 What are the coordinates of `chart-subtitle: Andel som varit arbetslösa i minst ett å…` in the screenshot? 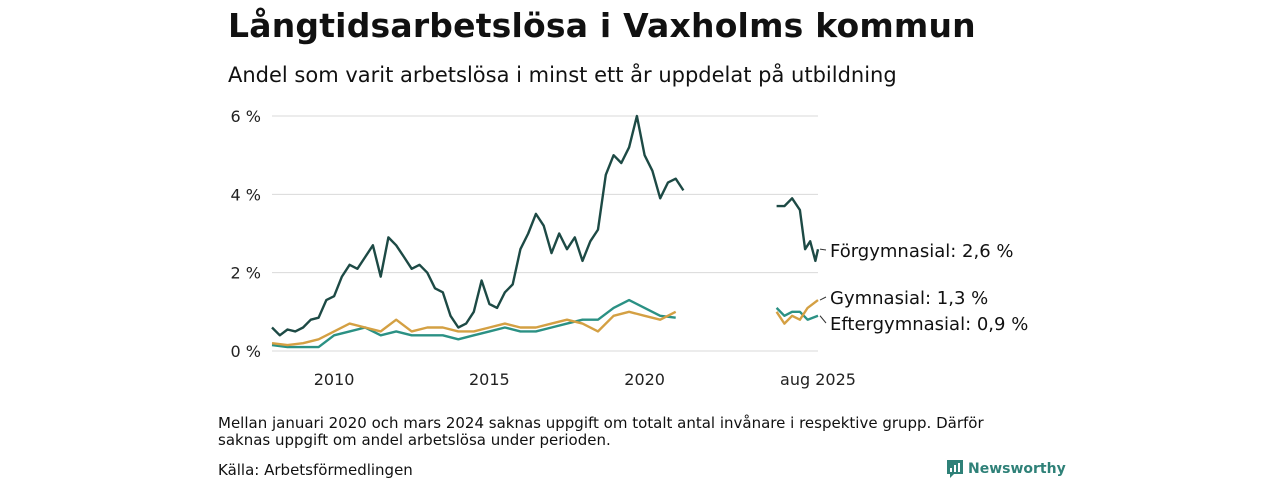 It's located at (562, 75).